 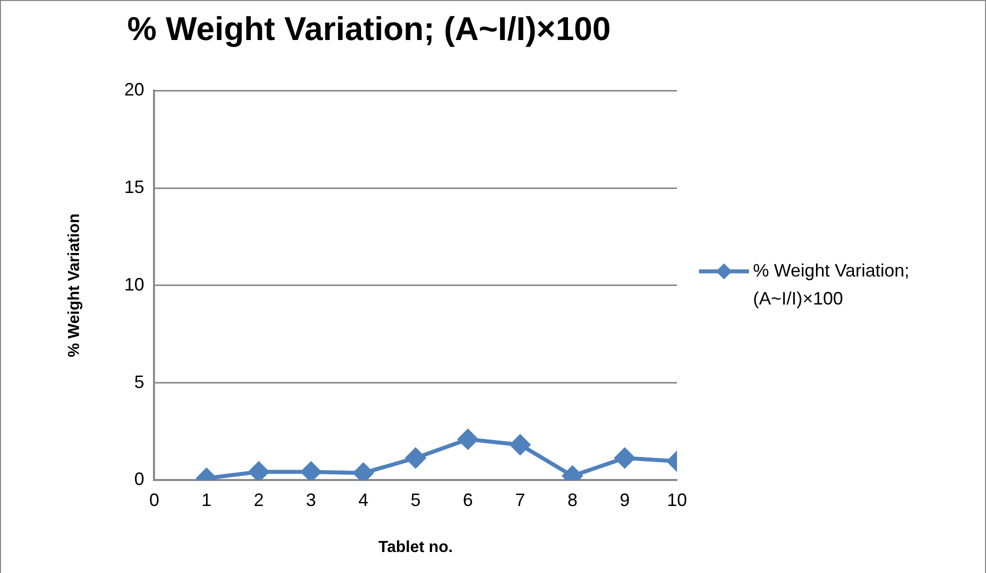 What do you see at coordinates (677, 500) in the screenshot?
I see `x-tick-label: 10` at bounding box center [677, 500].